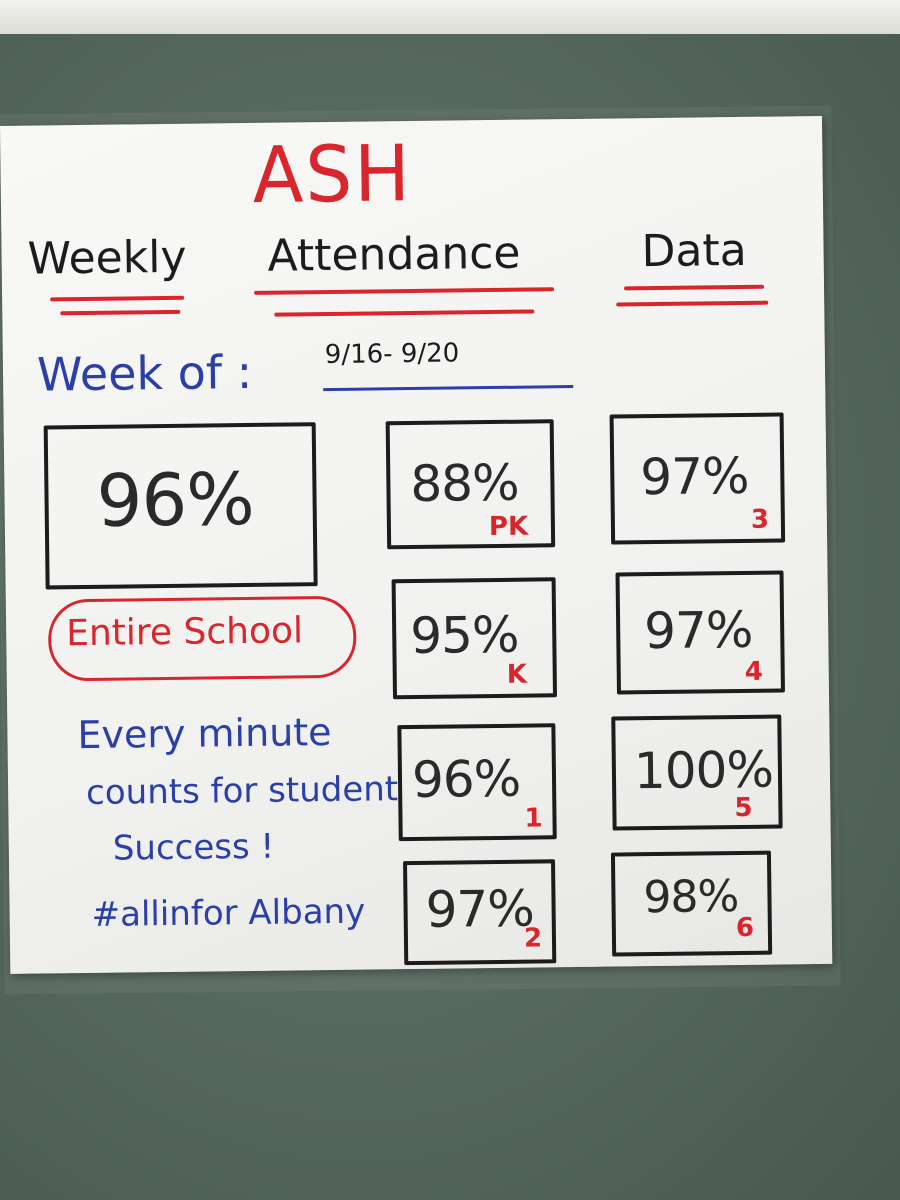  I want to click on grade-label-6: 6, so click(745, 928).